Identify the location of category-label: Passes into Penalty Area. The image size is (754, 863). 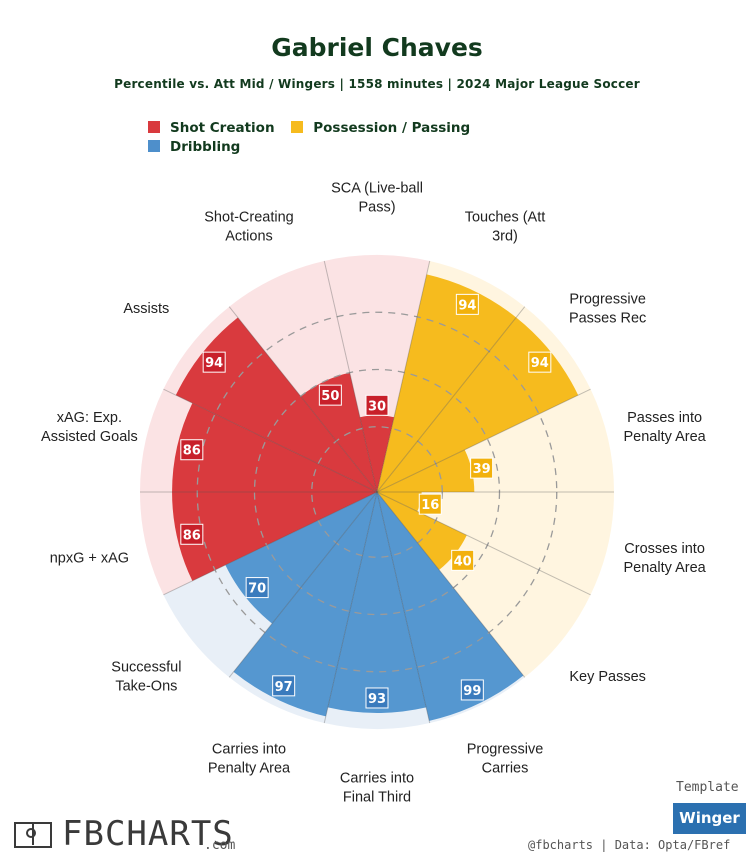
(664, 427).